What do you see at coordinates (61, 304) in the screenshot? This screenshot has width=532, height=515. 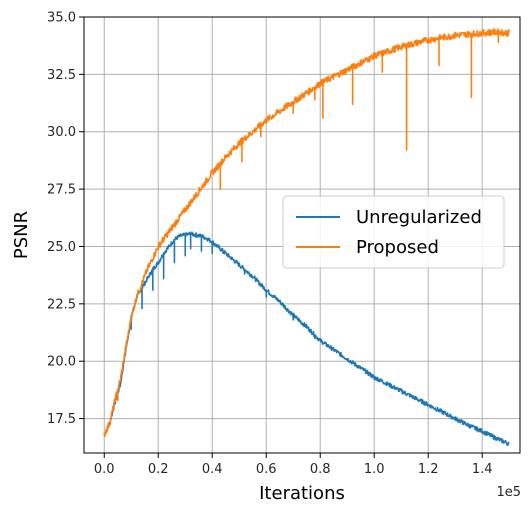 I see `y-tick-label: 22.5` at bounding box center [61, 304].